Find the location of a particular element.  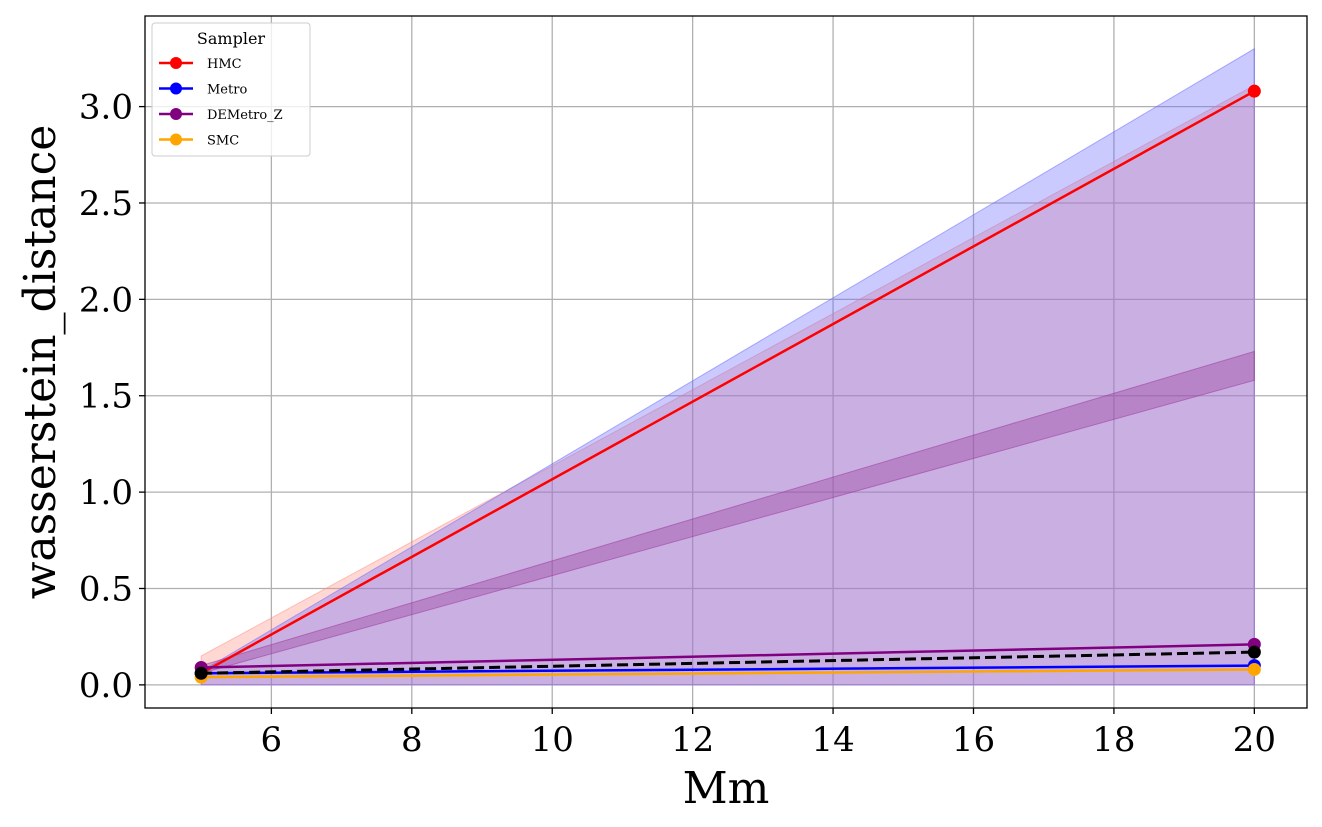

line-metro is located at coordinates (728, 669).